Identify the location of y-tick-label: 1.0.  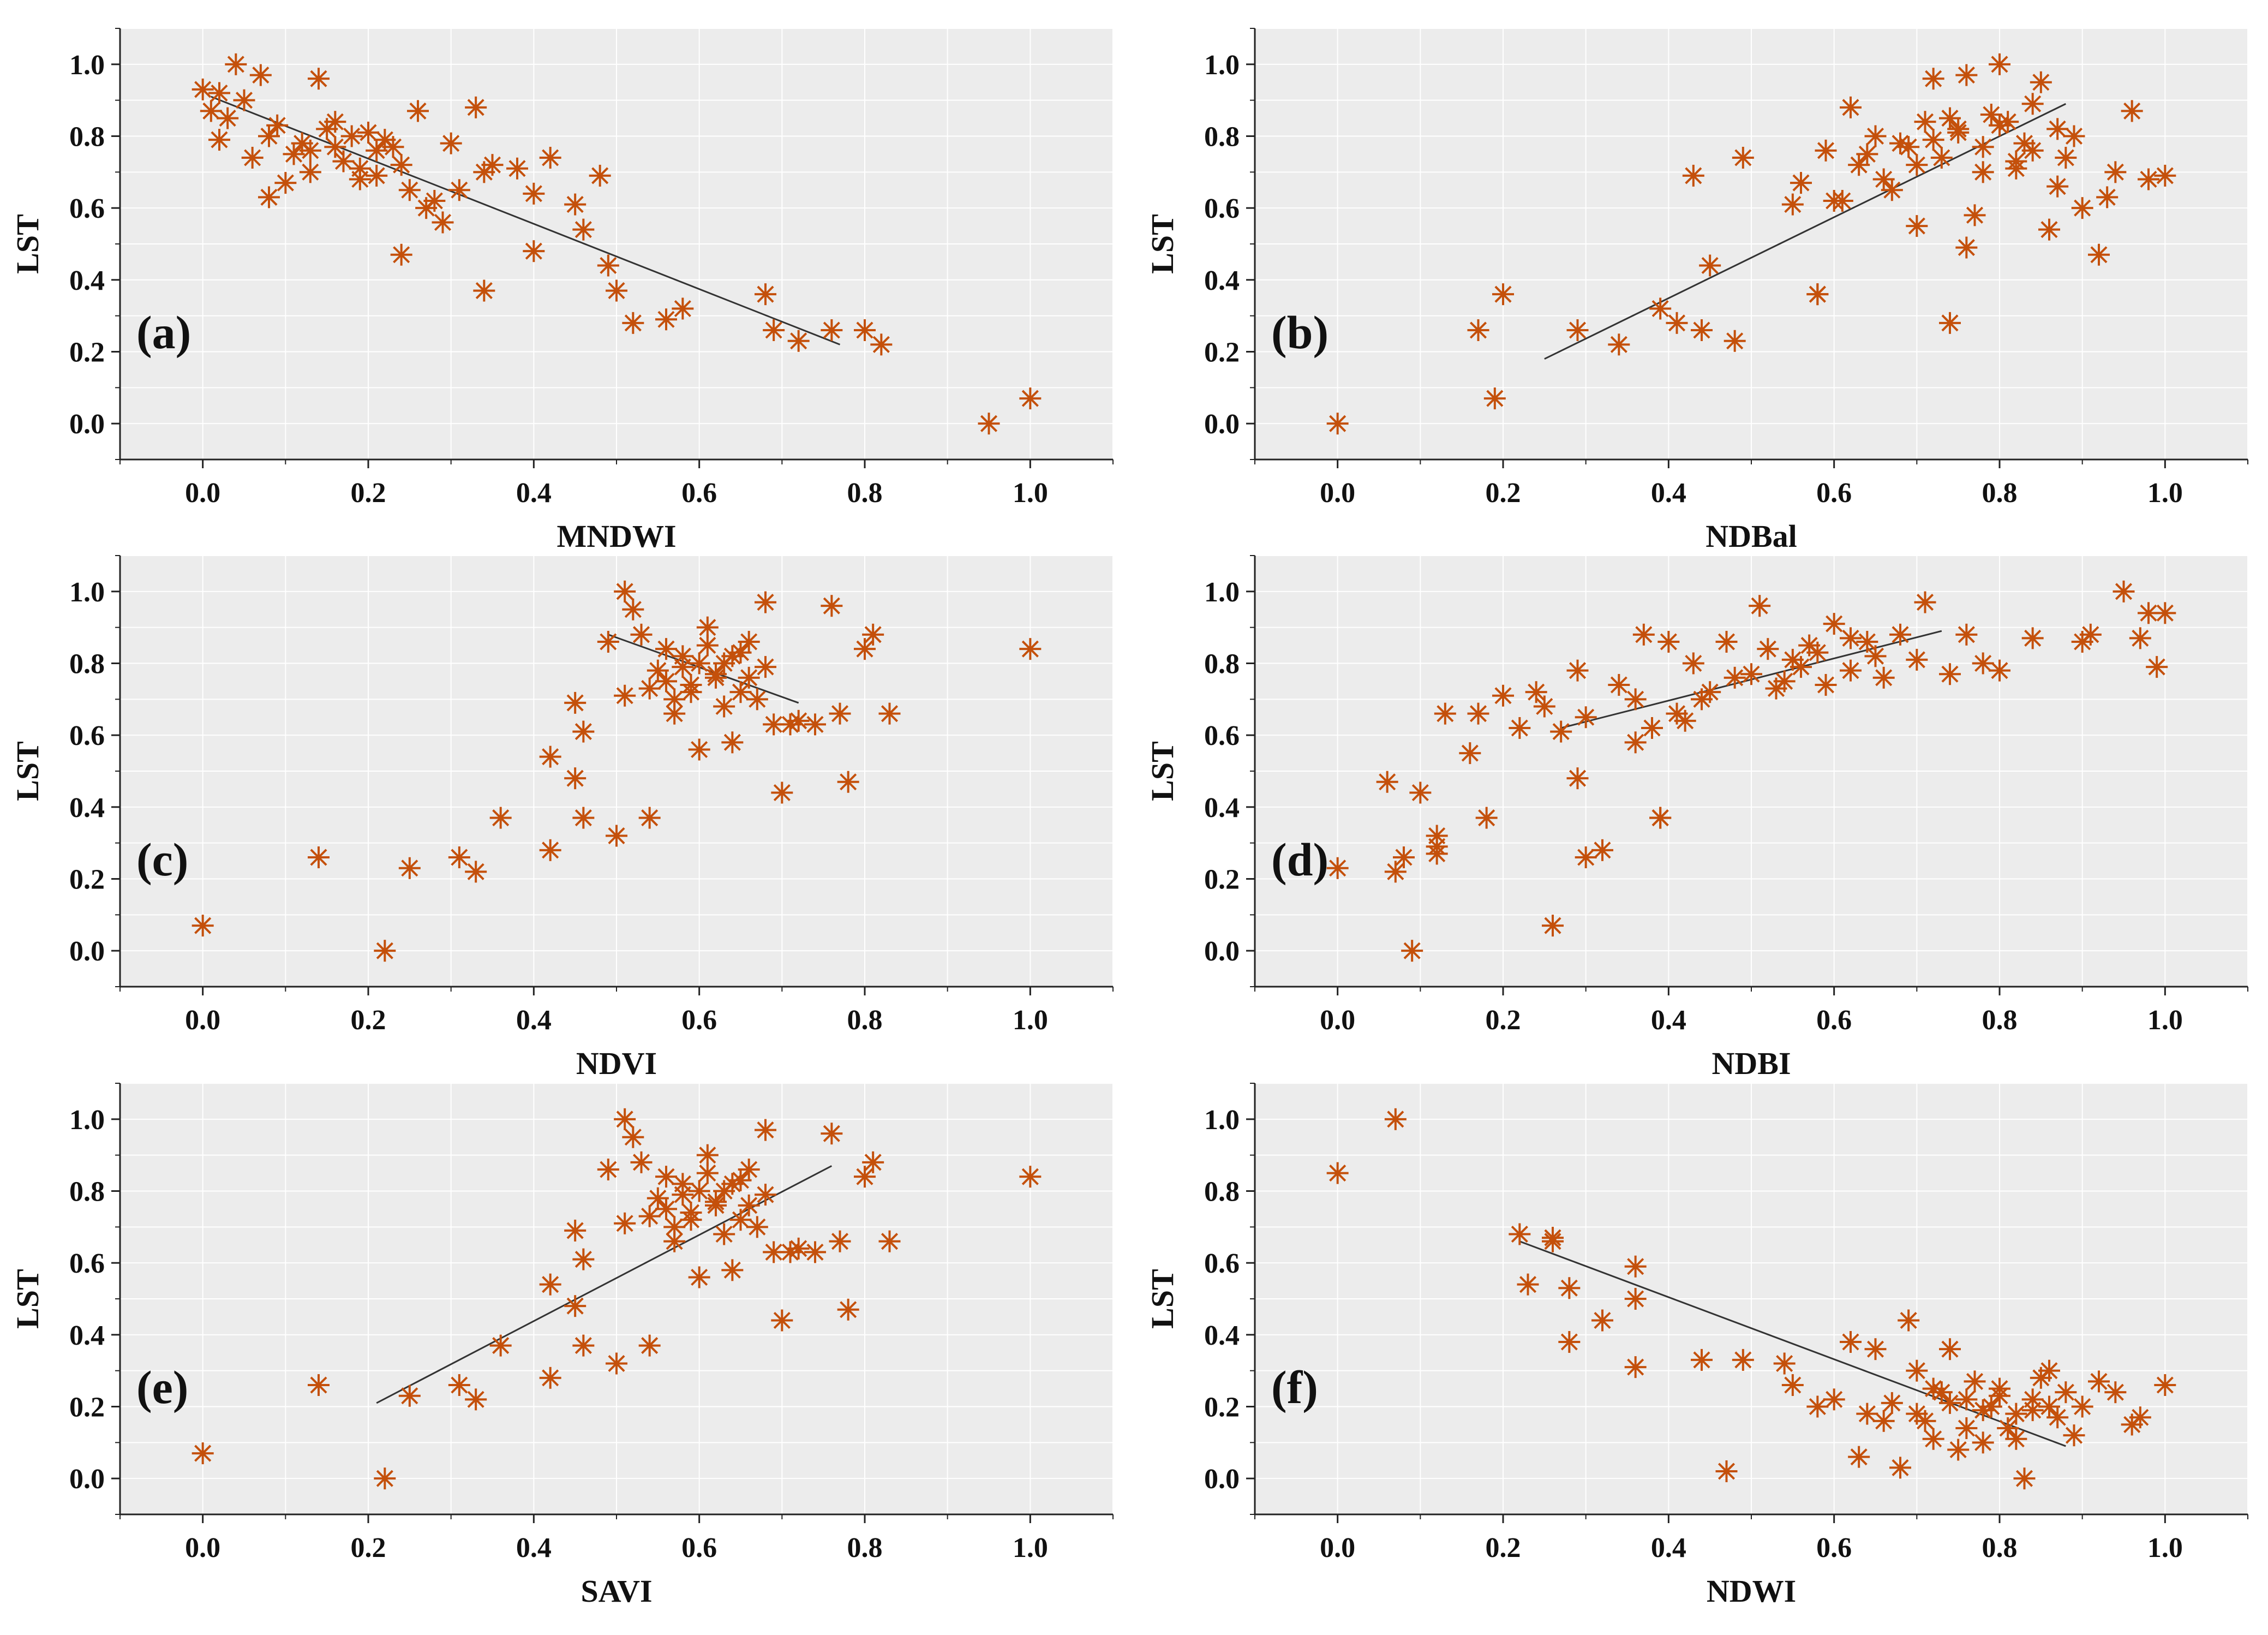
(87, 1120).